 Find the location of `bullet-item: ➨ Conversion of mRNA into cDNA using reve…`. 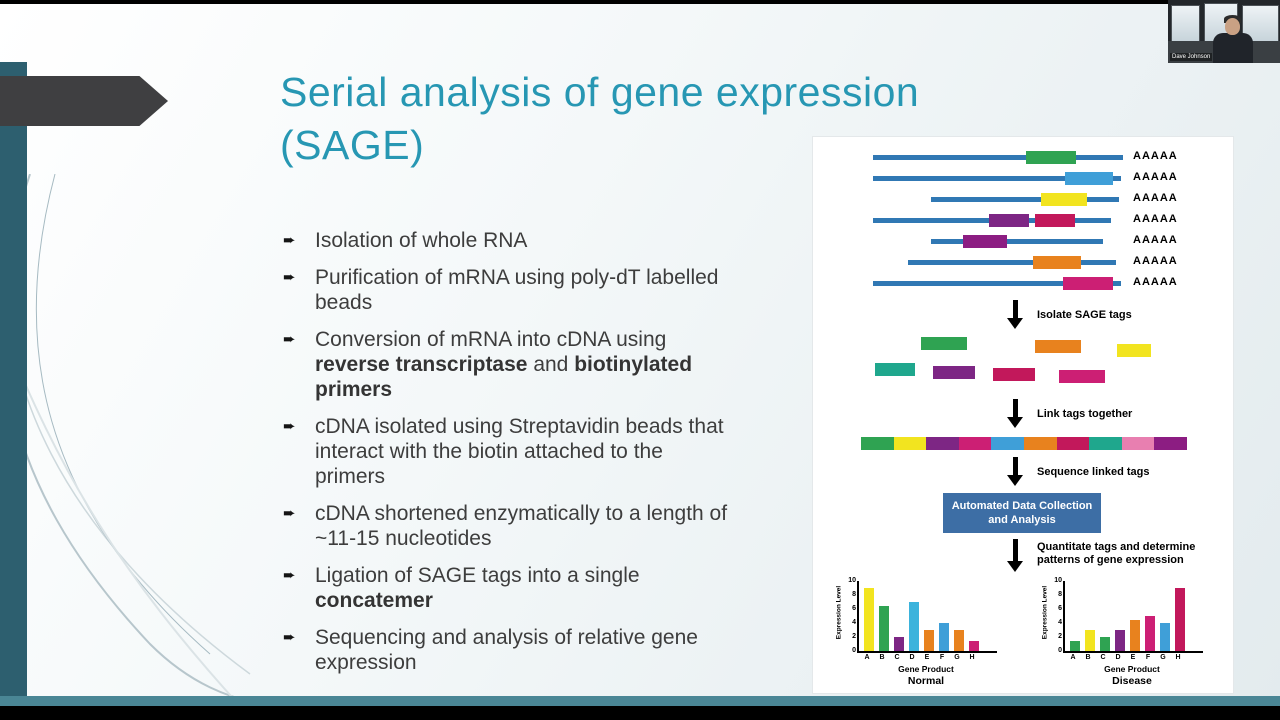

bullet-item: ➨ Conversion of mRNA into cDNA using reve… is located at coordinates (507, 364).